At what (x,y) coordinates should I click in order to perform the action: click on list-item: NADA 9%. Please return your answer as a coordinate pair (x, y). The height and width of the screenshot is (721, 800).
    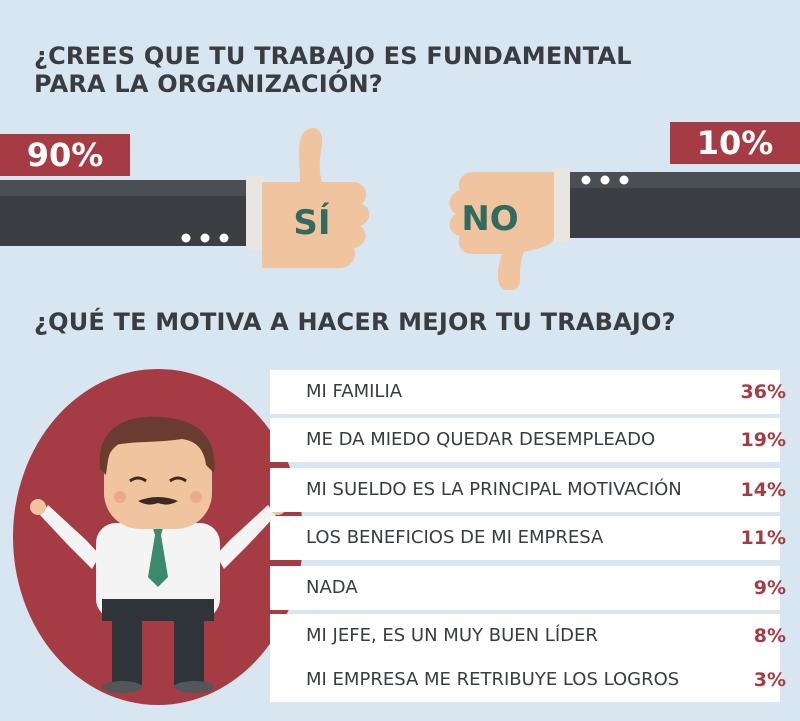
    Looking at the image, I should click on (528, 588).